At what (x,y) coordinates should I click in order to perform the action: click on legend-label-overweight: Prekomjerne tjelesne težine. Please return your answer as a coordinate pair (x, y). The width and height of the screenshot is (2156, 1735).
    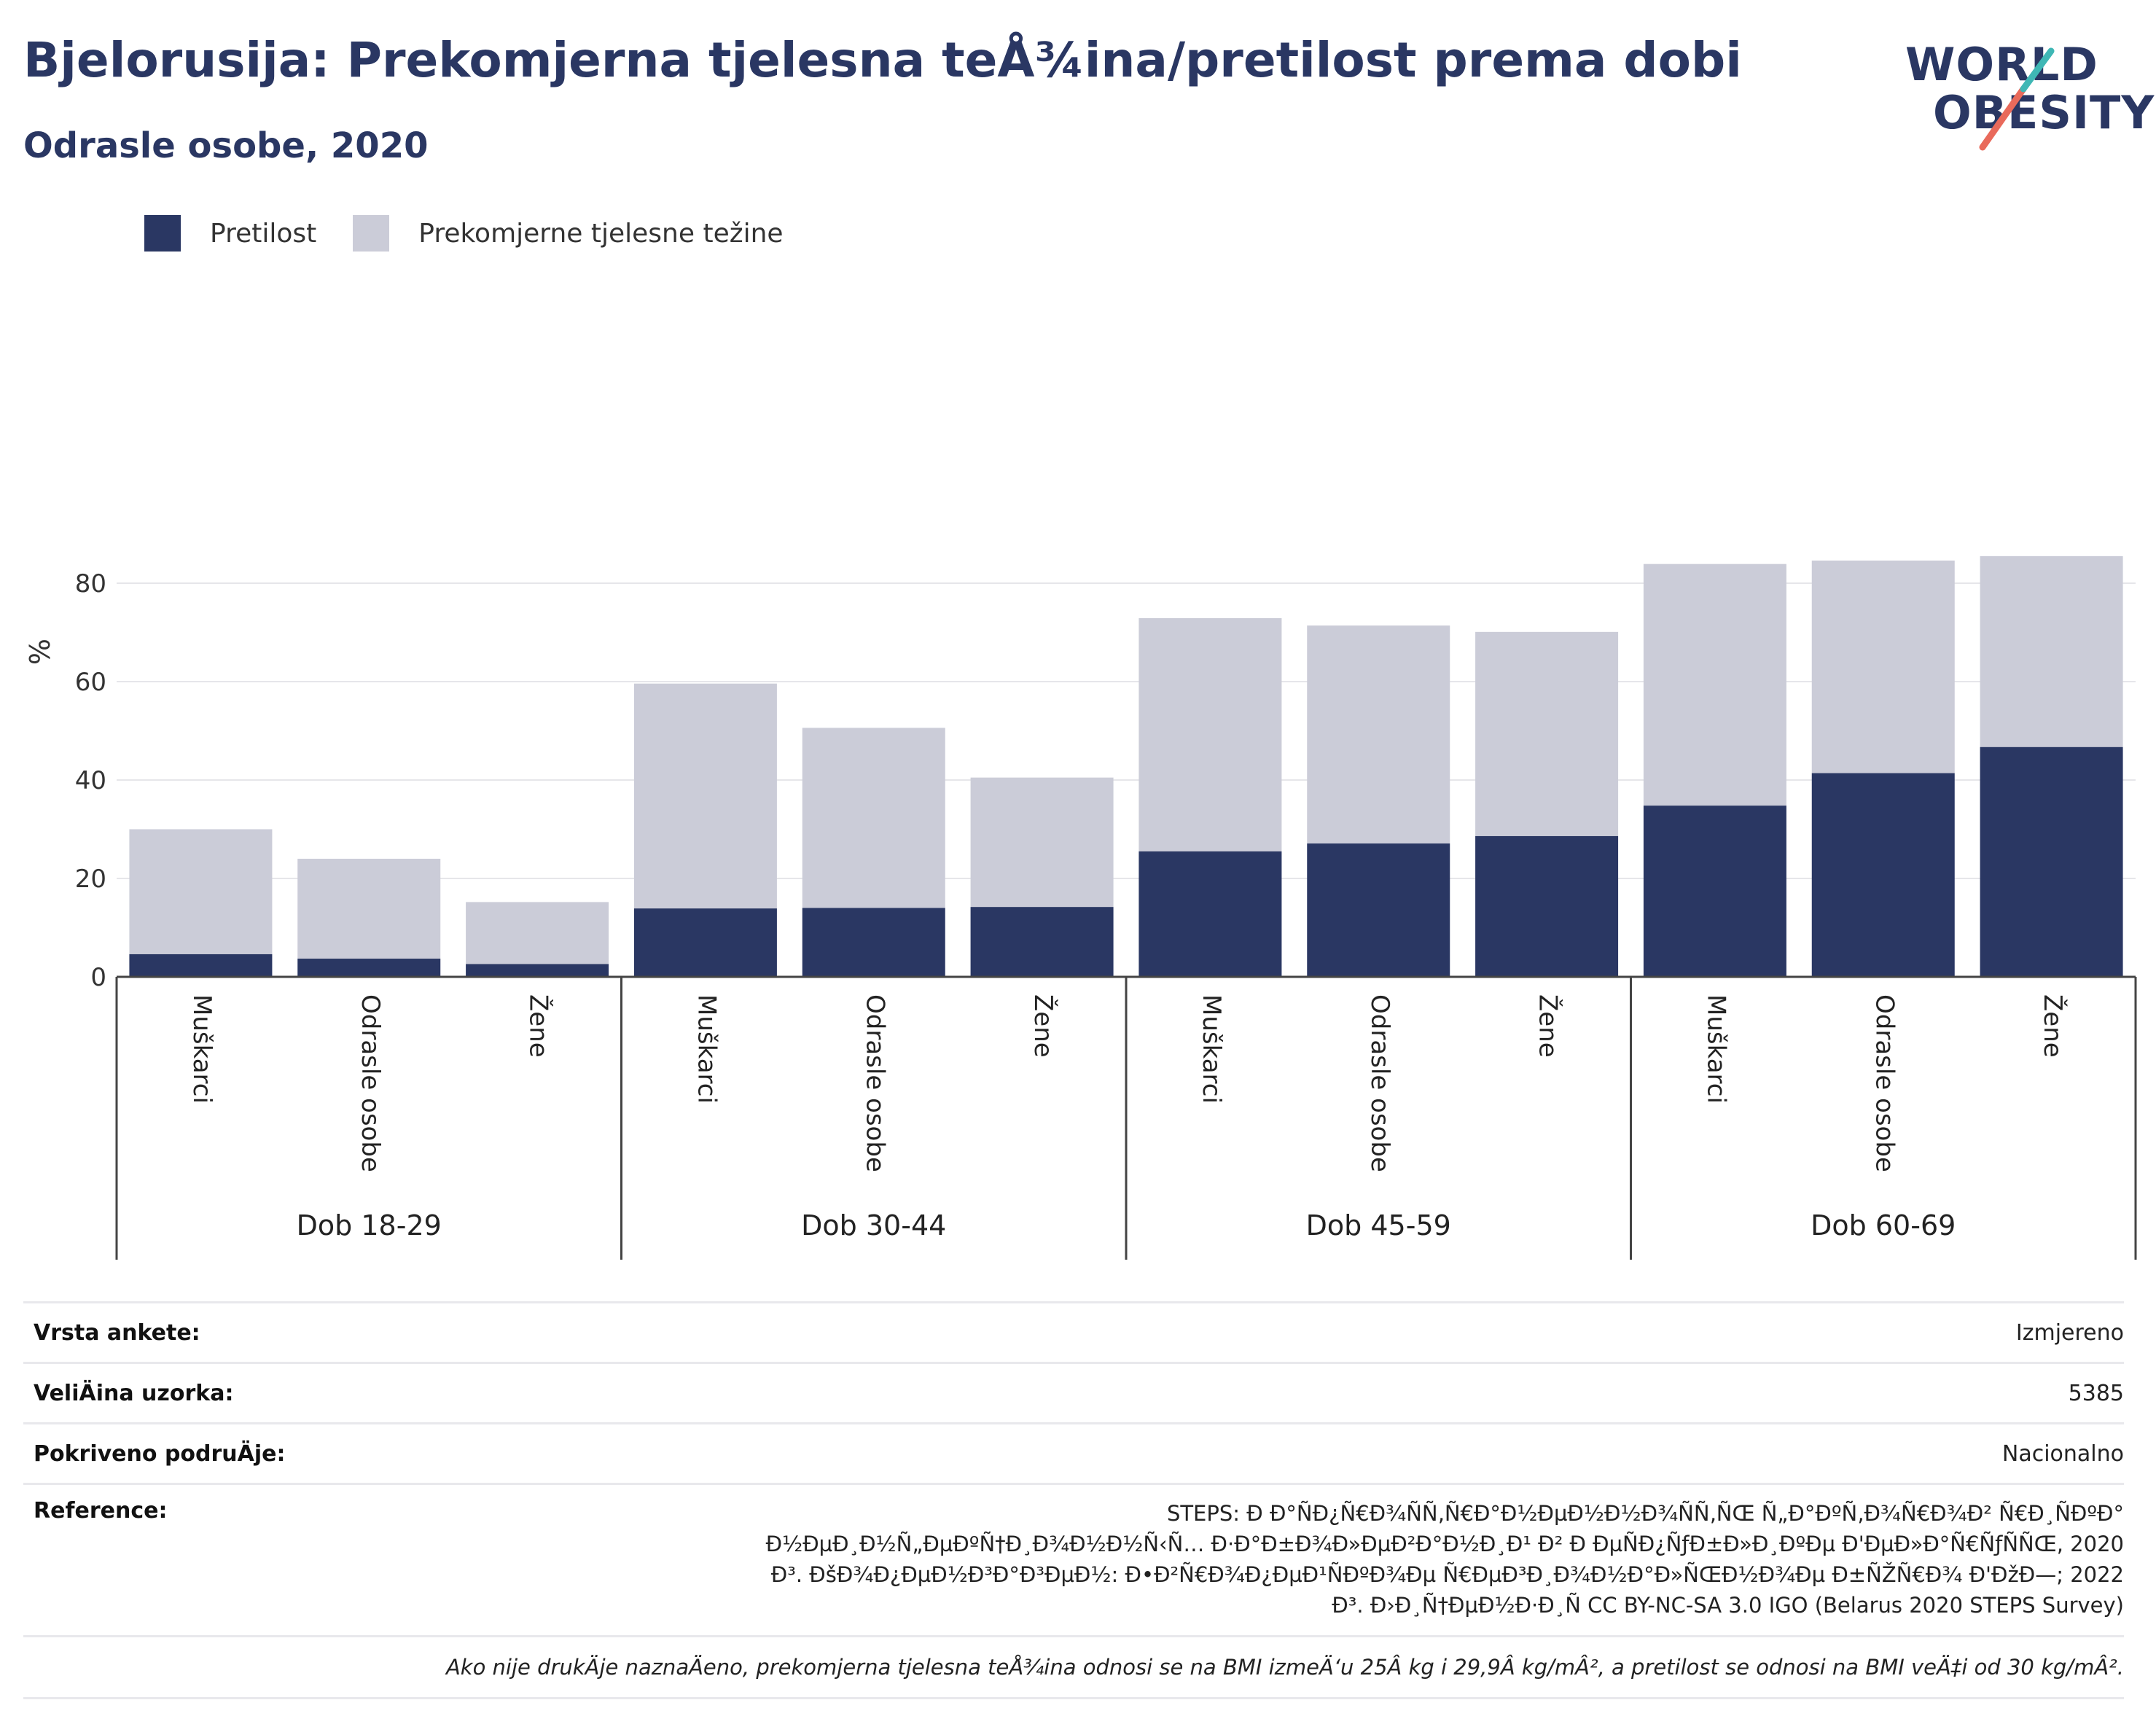
    Looking at the image, I should click on (600, 234).